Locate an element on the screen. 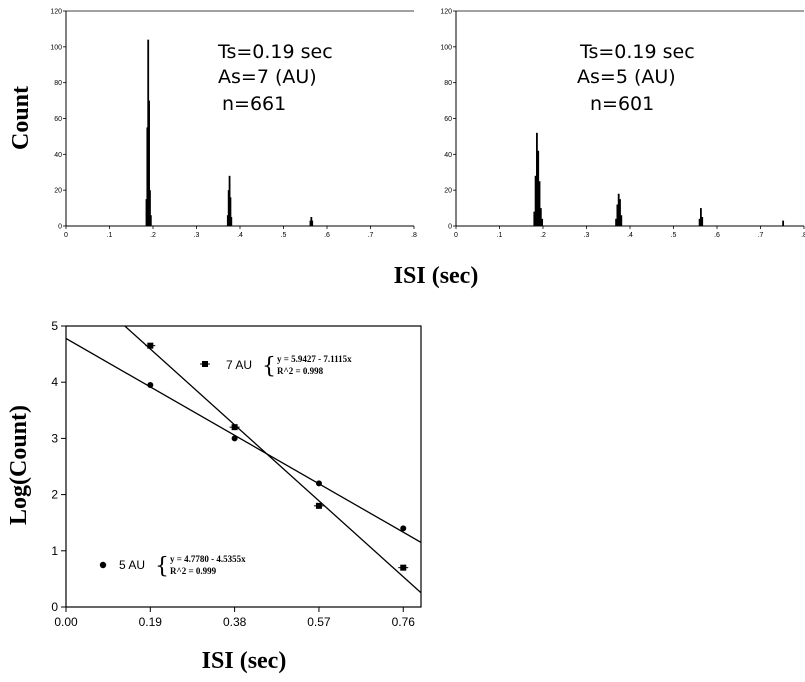 Image resolution: width=805 pixels, height=682 pixels. shared-x-axis-label: ISI (sec) is located at coordinates (436, 276).